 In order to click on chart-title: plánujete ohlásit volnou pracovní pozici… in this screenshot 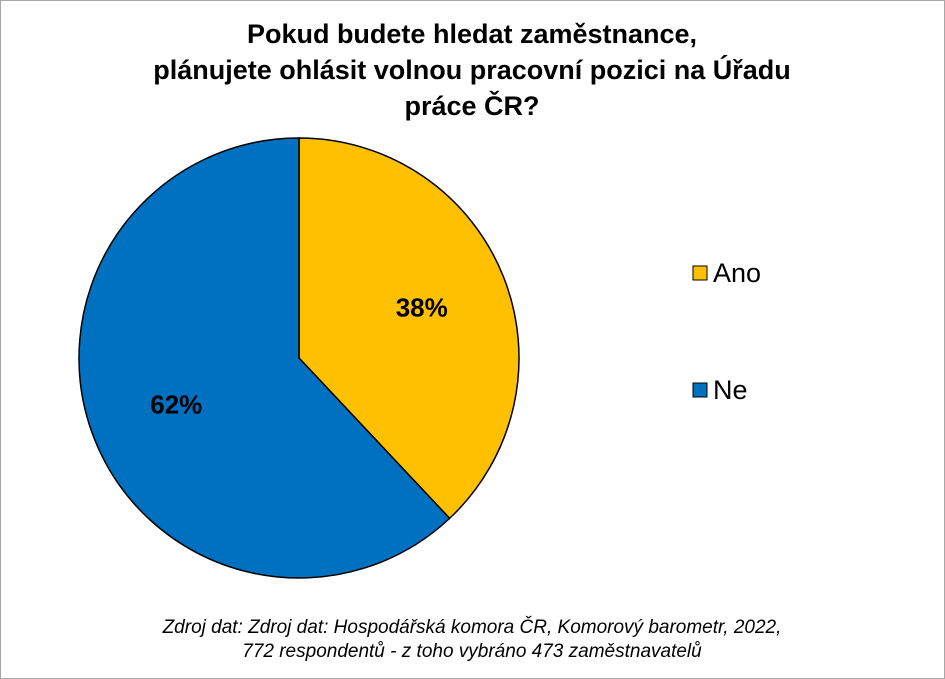, I will do `click(472, 69)`.